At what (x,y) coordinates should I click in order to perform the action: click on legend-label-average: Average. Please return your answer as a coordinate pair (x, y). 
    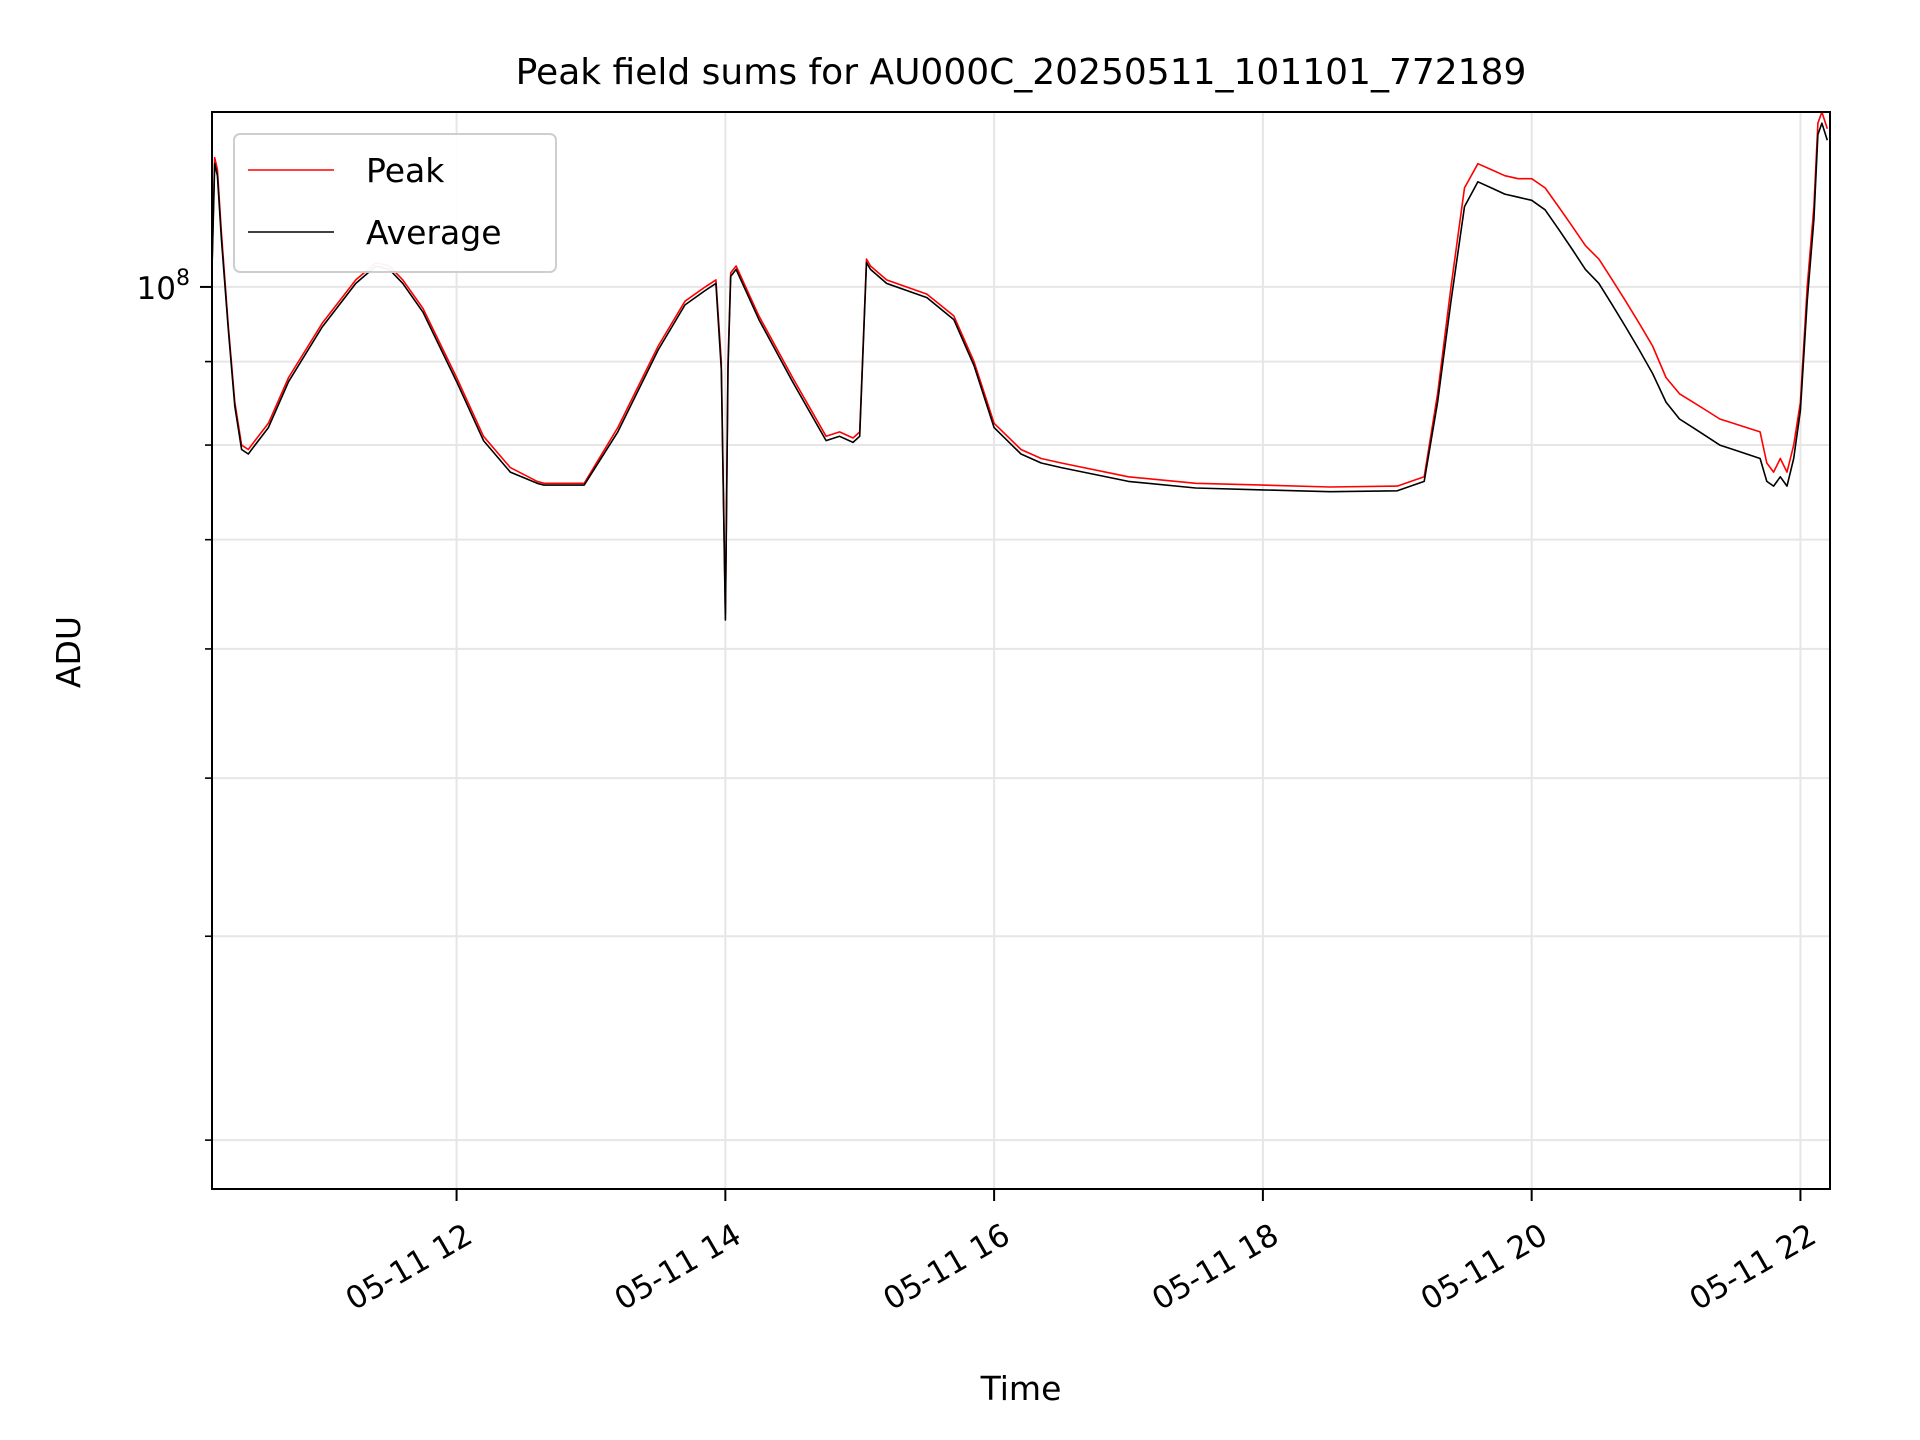
    Looking at the image, I should click on (434, 232).